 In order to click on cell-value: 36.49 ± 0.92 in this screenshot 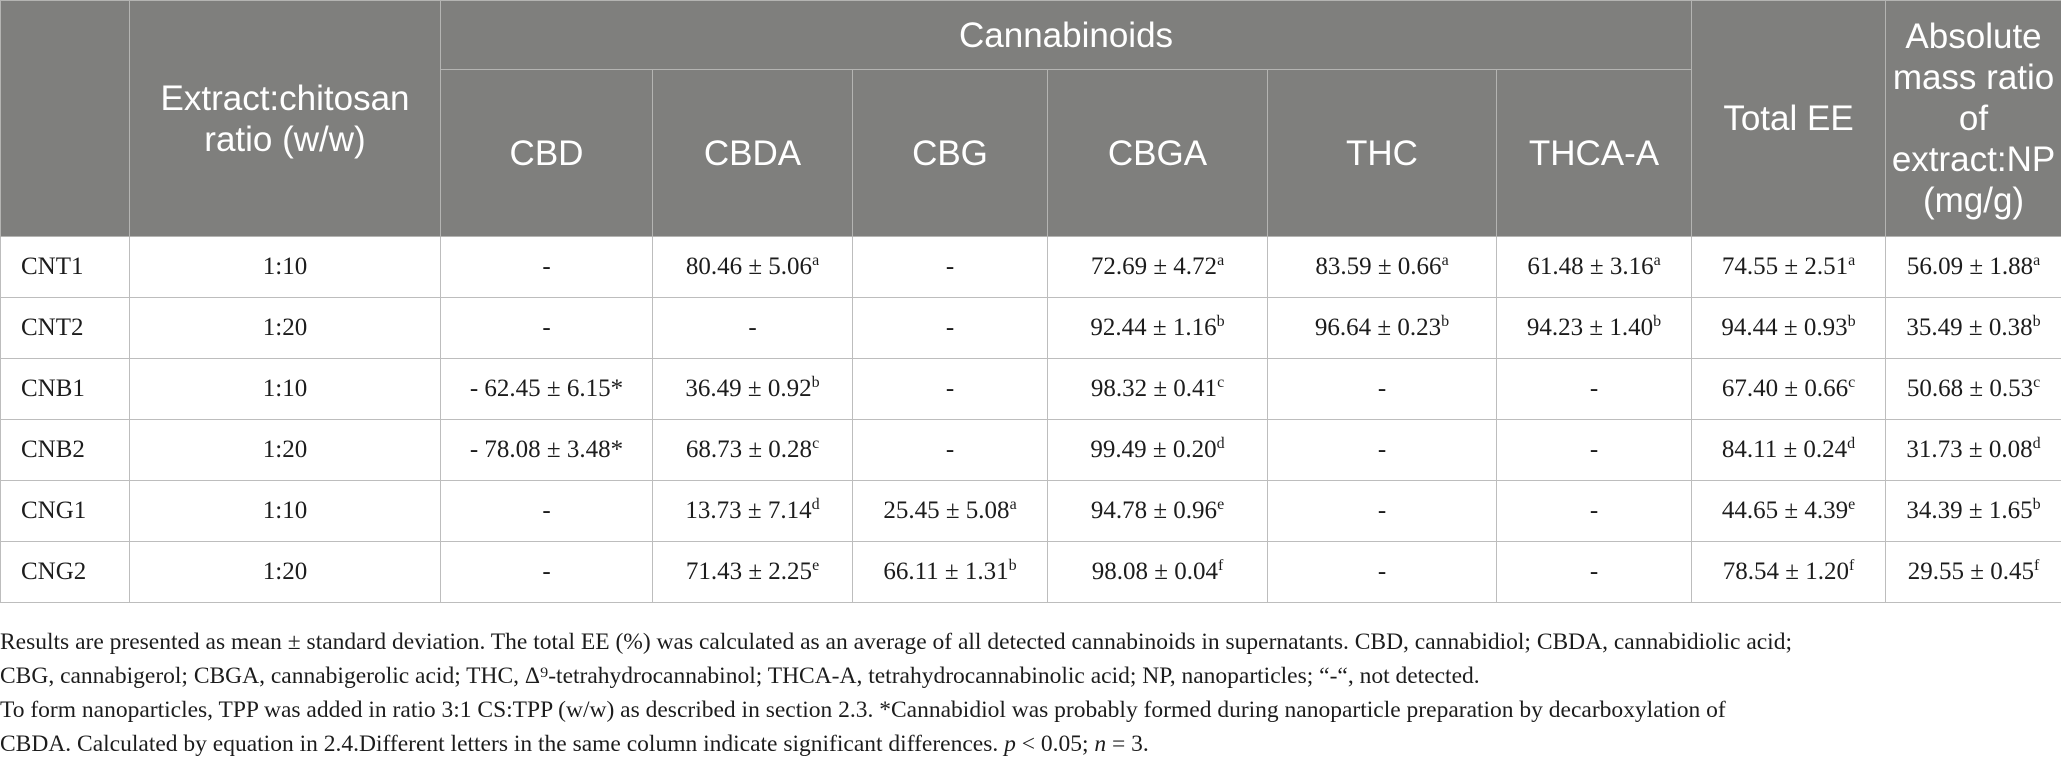, I will do `click(748, 388)`.